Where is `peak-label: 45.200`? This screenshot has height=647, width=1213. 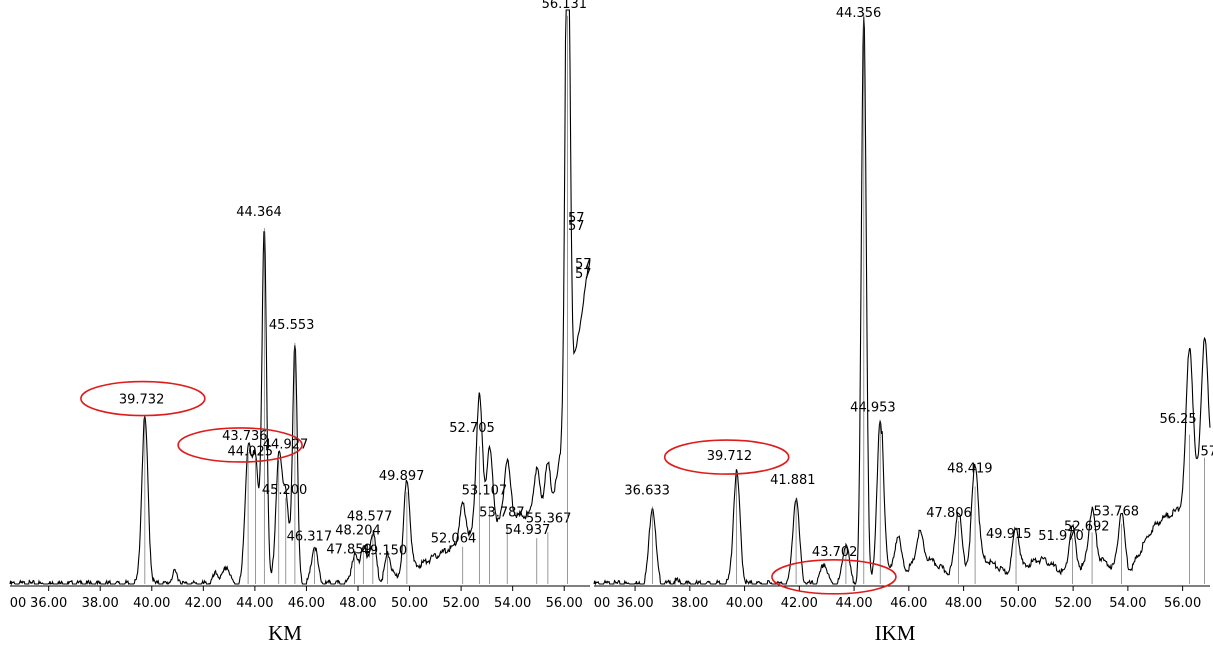 peak-label: 45.200 is located at coordinates (285, 490).